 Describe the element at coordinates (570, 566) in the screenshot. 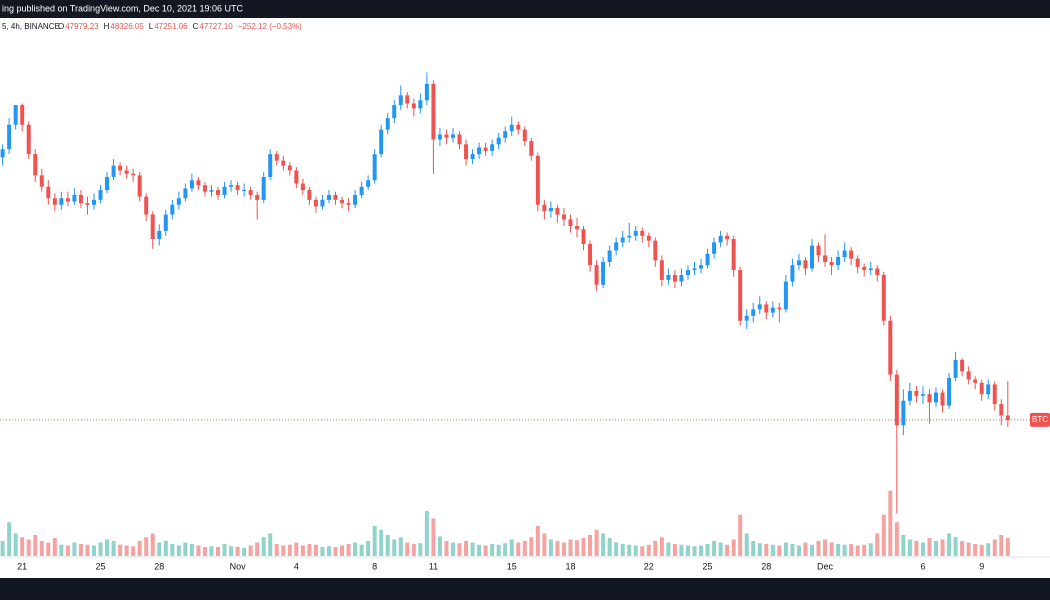

I see `x-tick-label: 18` at that location.